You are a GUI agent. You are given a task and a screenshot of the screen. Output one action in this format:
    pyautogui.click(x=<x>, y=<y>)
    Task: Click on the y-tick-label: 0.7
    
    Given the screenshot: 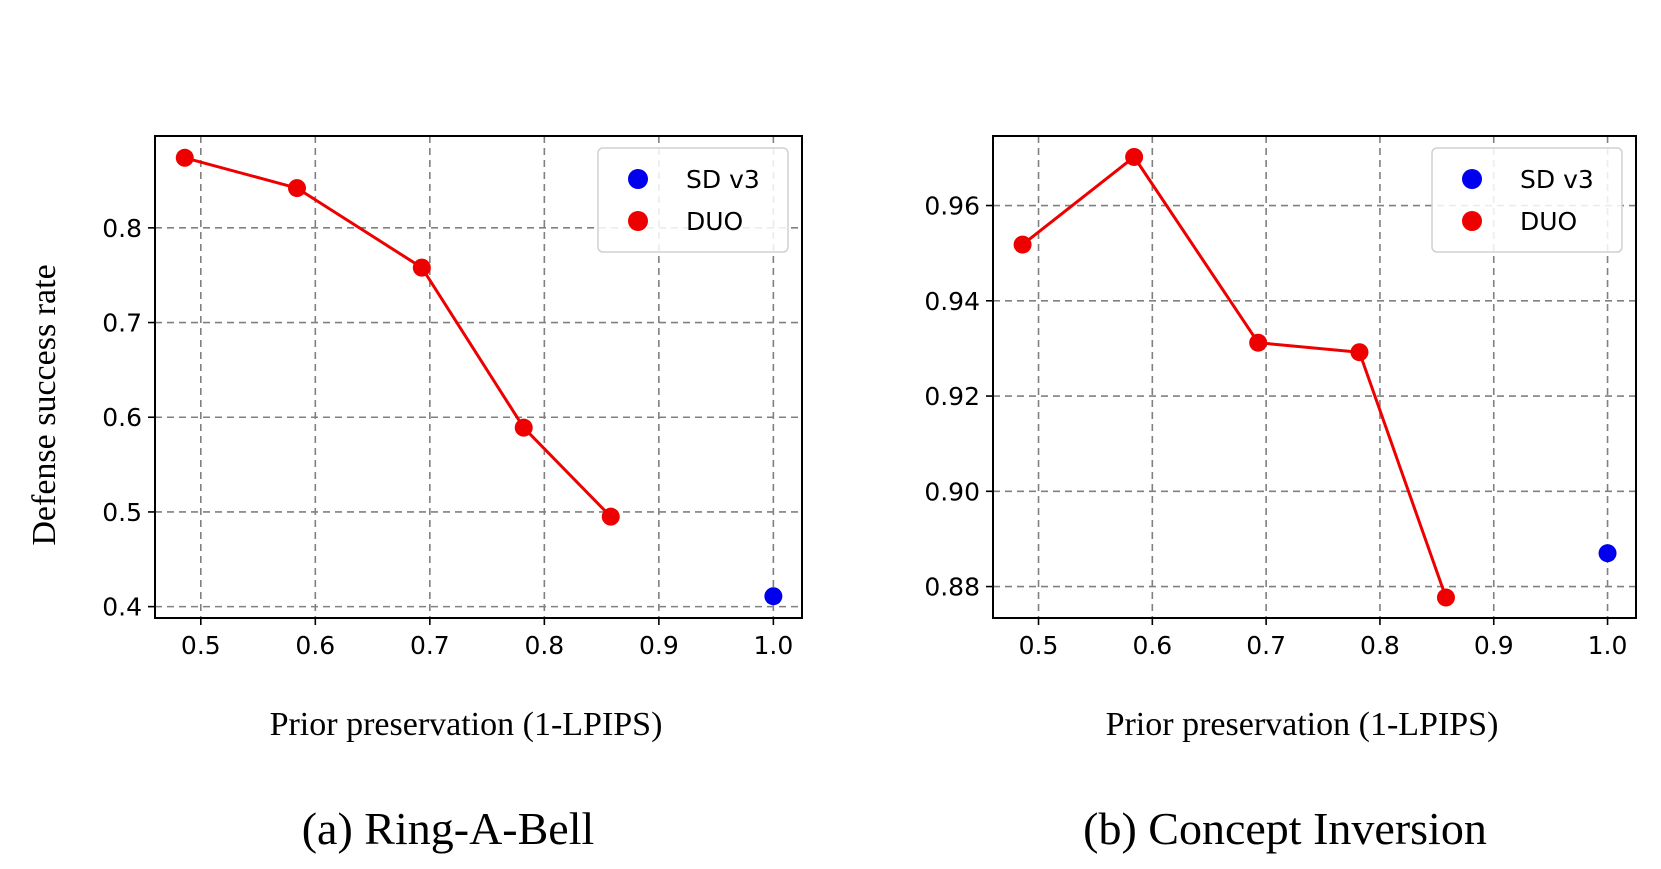 What is the action you would take?
    pyautogui.click(x=122, y=323)
    